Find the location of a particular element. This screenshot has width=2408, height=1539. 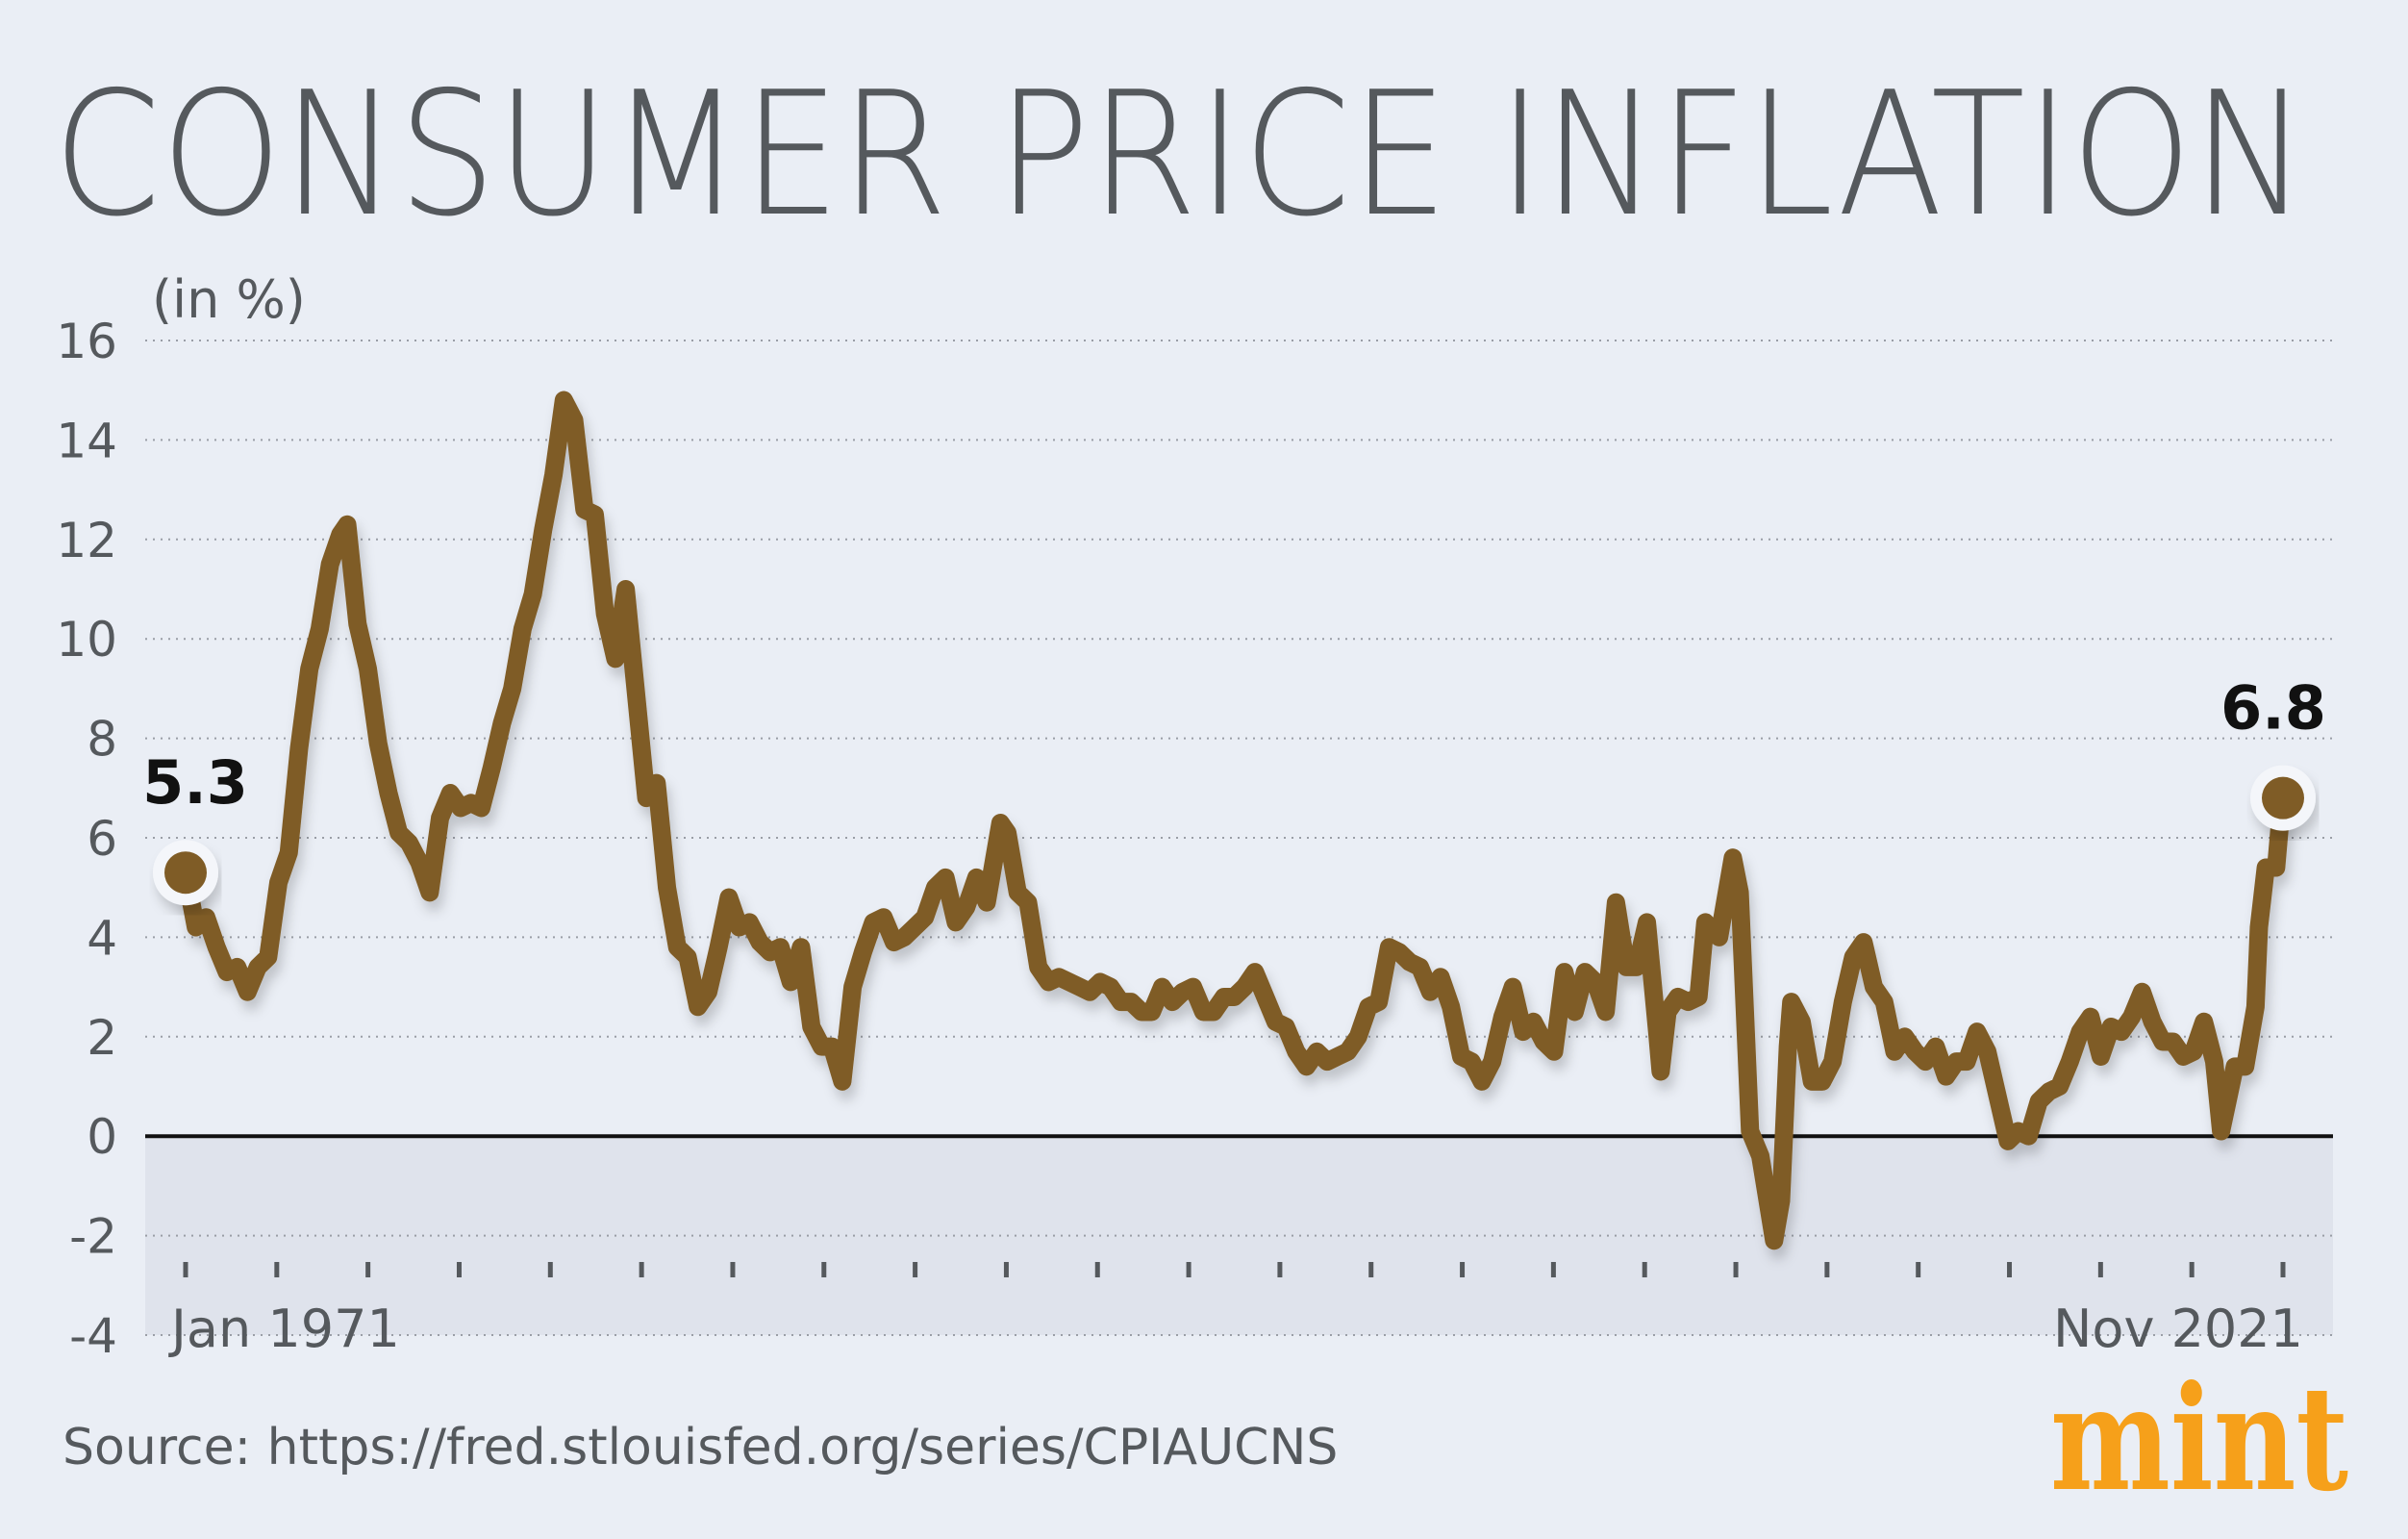

y-tick-label: 14 is located at coordinates (86, 440).